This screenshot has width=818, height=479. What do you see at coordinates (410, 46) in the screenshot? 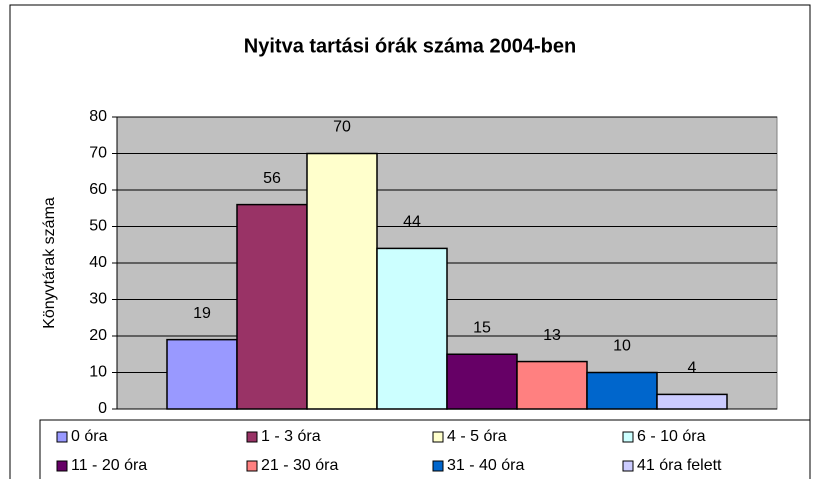
I see `chart-title: Nyitva tartási órák száma 2004-ben` at bounding box center [410, 46].